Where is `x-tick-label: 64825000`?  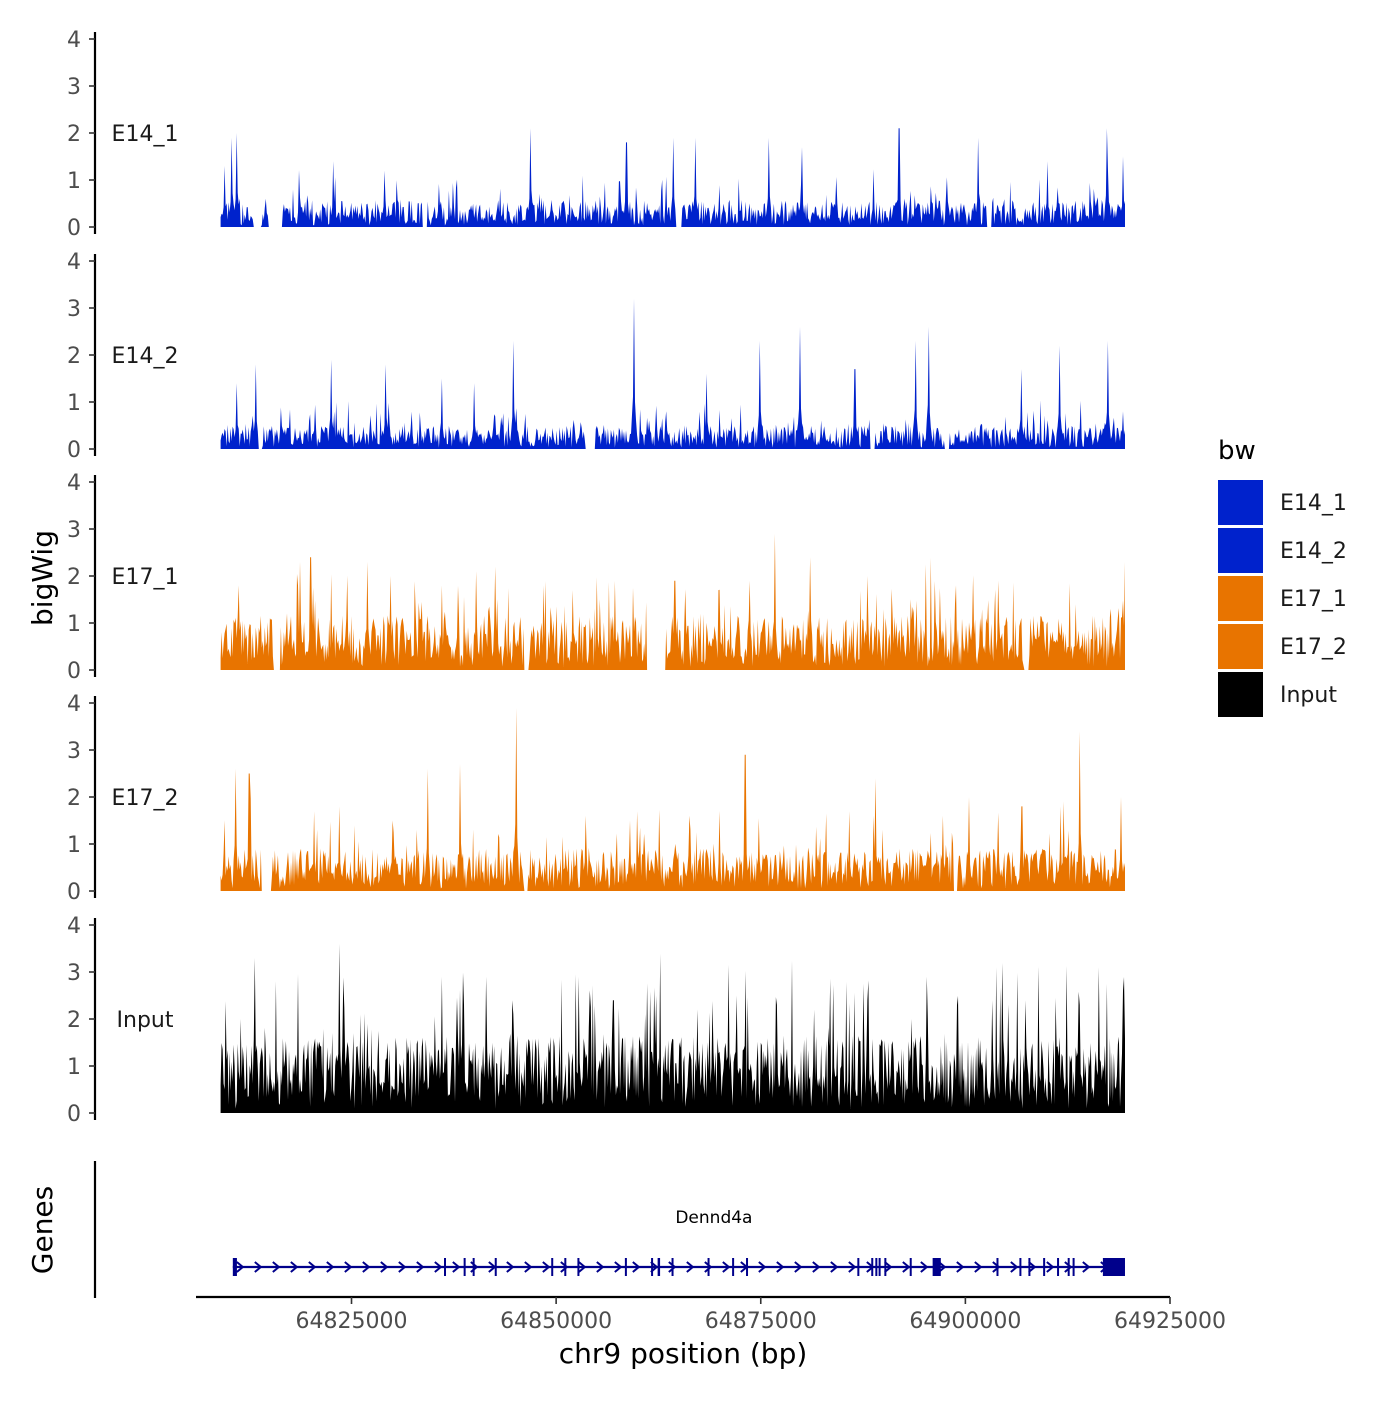
x-tick-label: 64825000 is located at coordinates (352, 1321).